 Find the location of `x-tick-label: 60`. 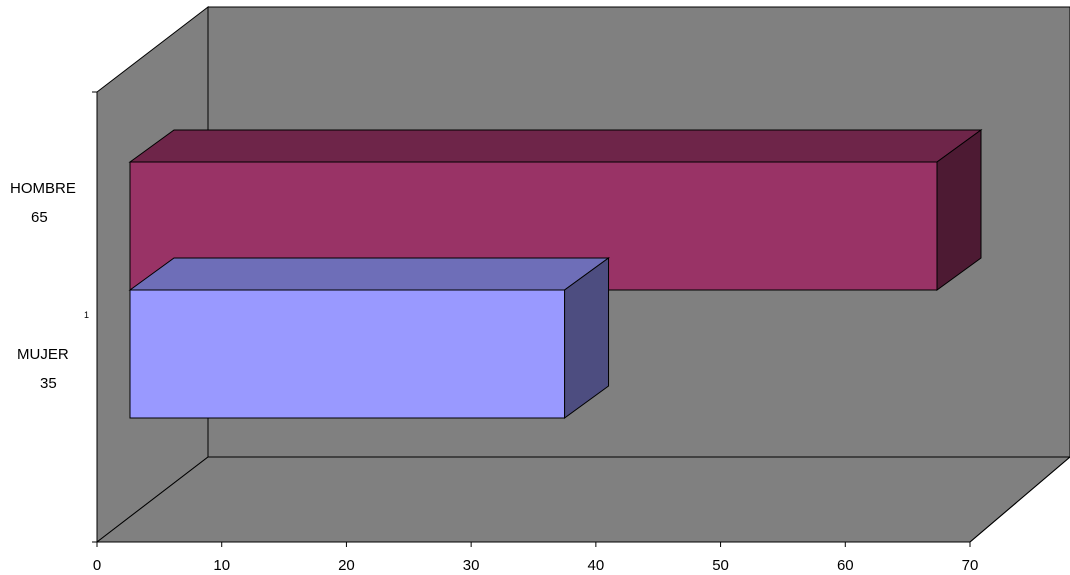

x-tick-label: 60 is located at coordinates (845, 565).